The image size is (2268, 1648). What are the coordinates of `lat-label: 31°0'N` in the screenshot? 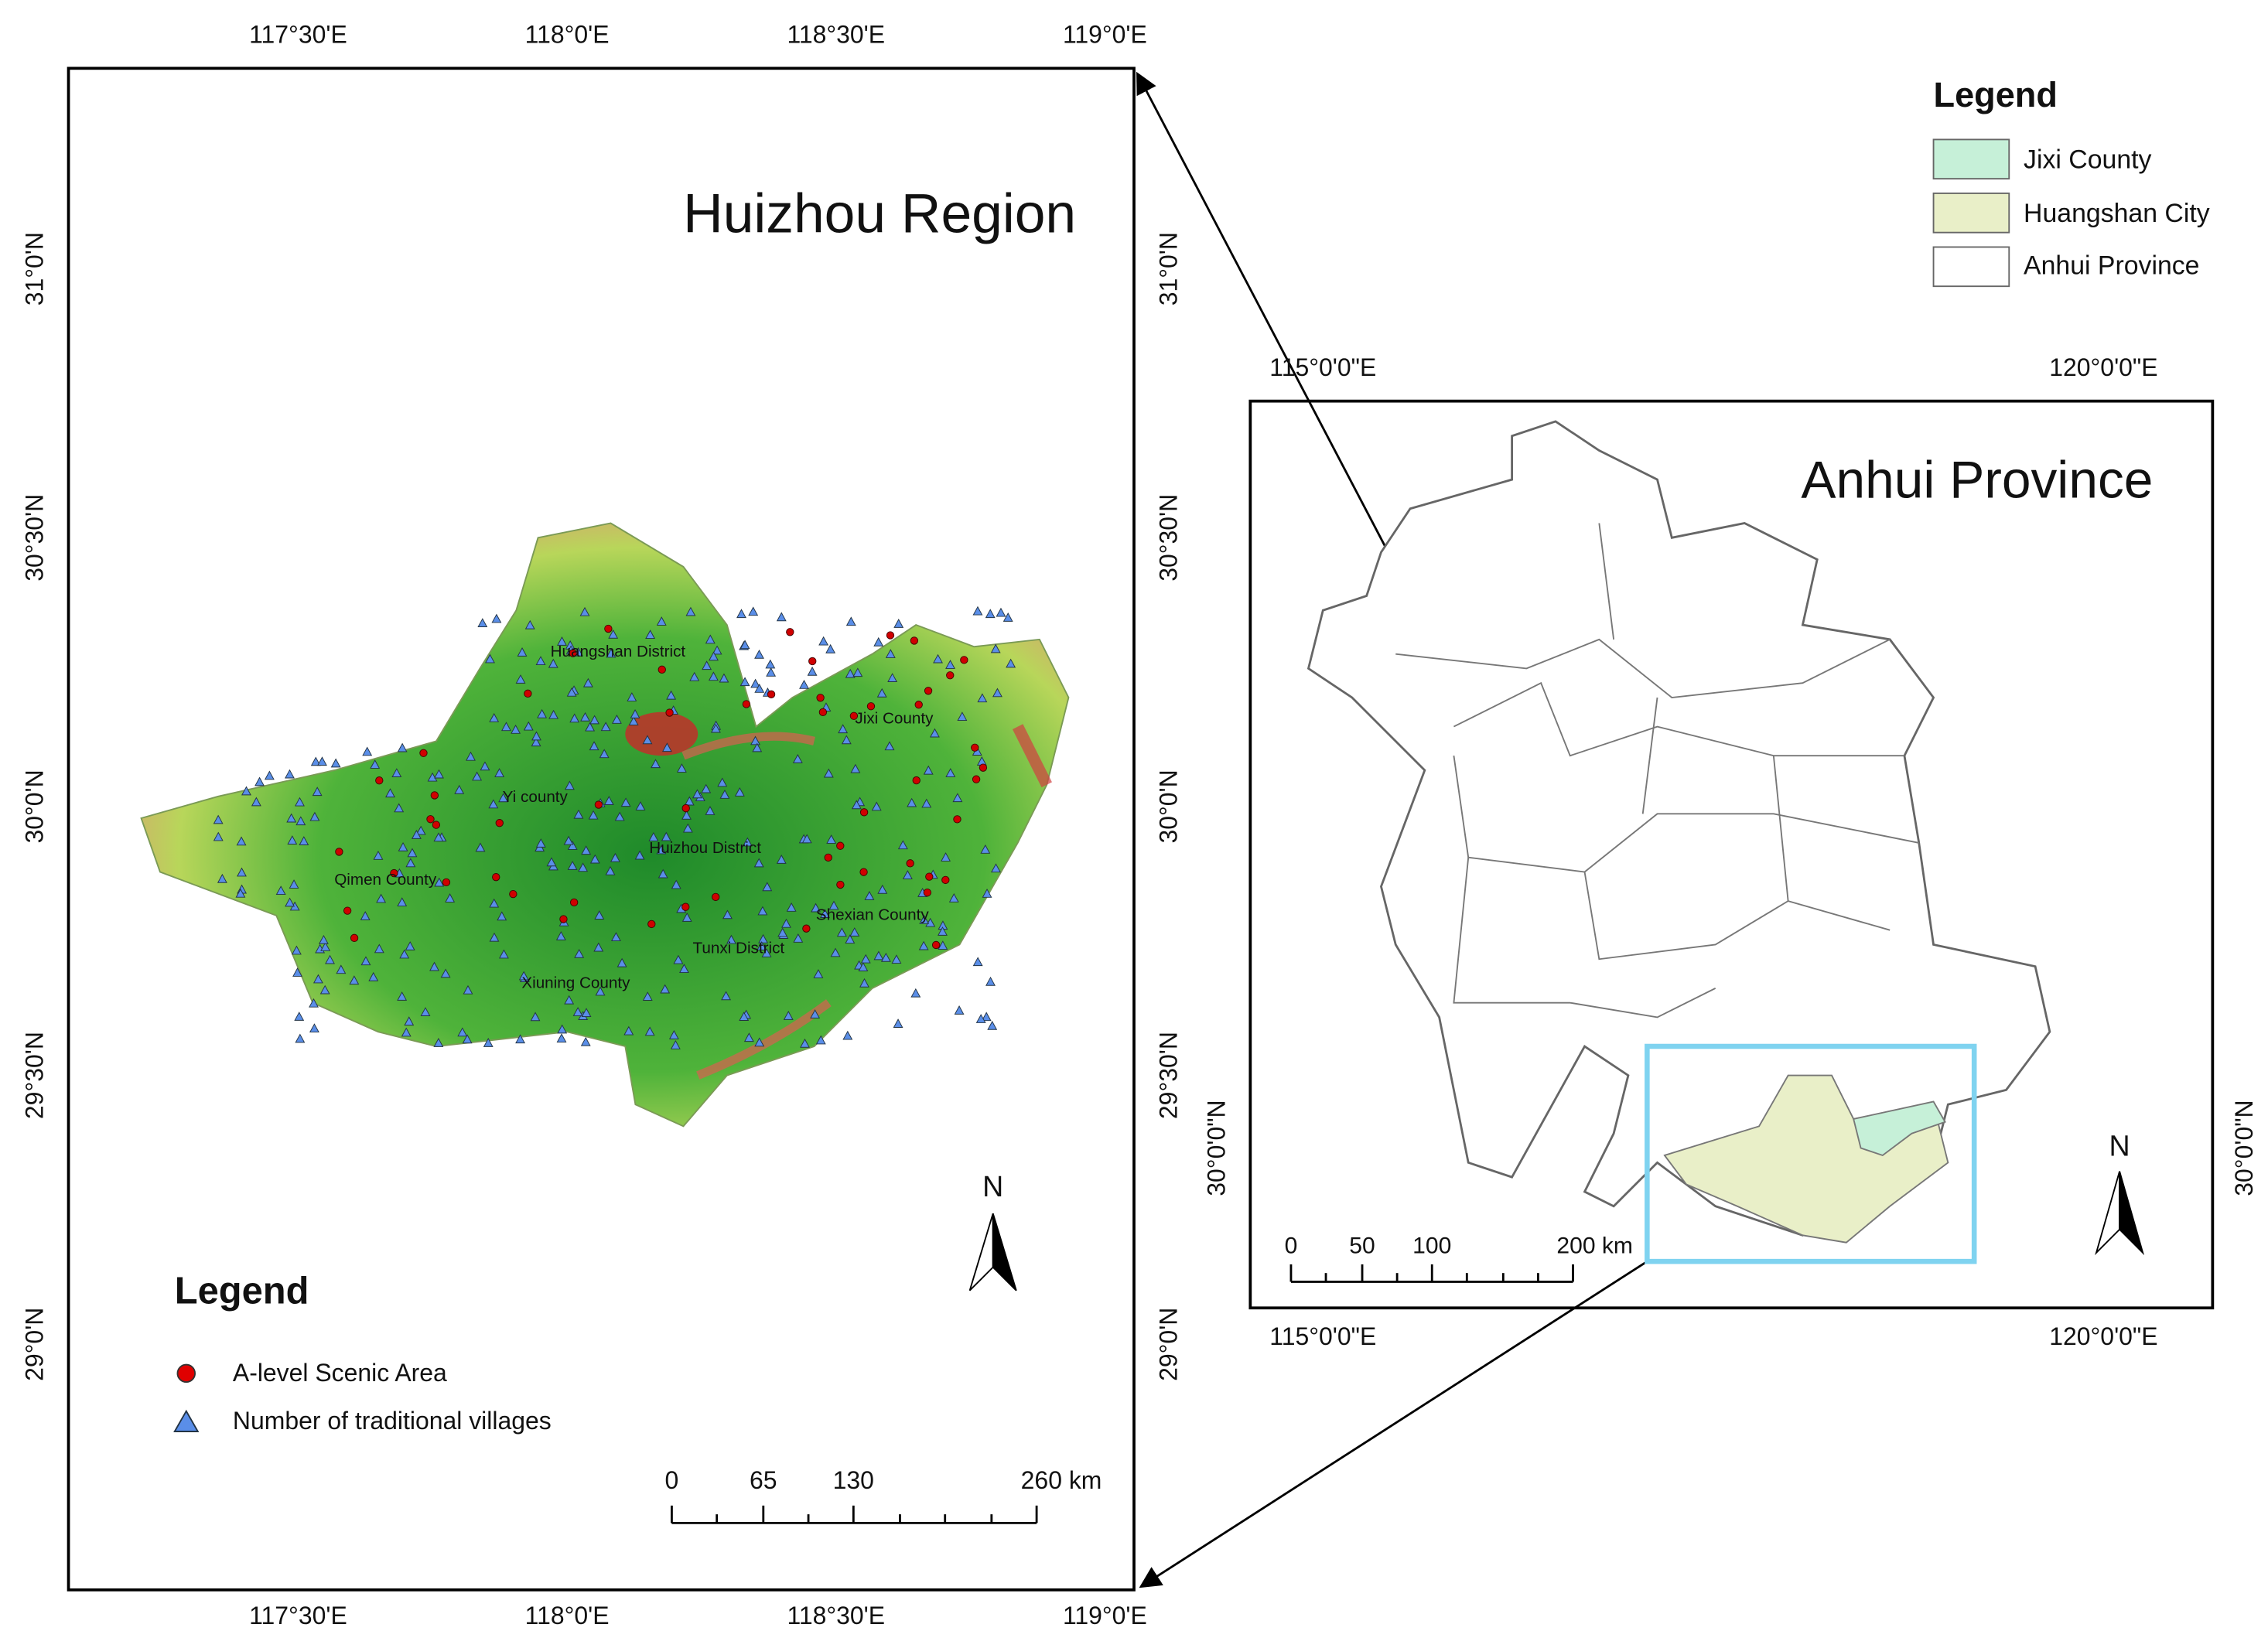 It's located at (35, 268).